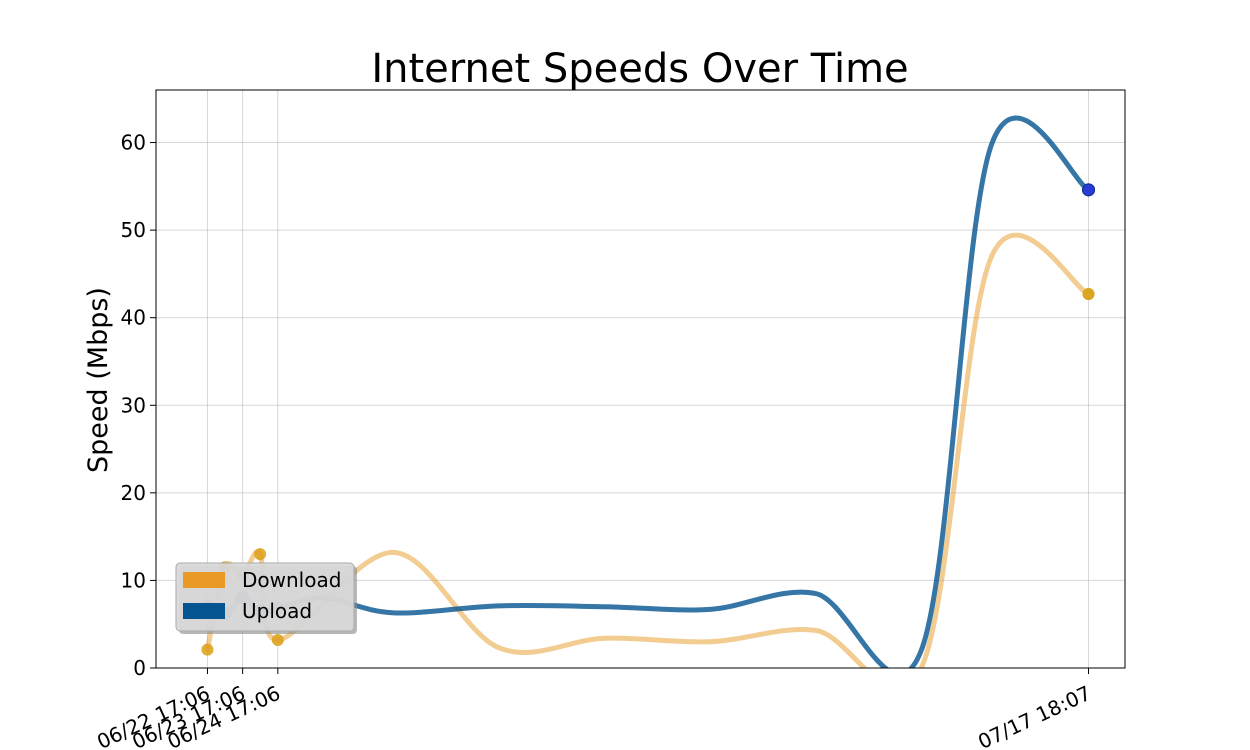  Describe the element at coordinates (204, 580) in the screenshot. I see `download-legend-swatch` at that location.